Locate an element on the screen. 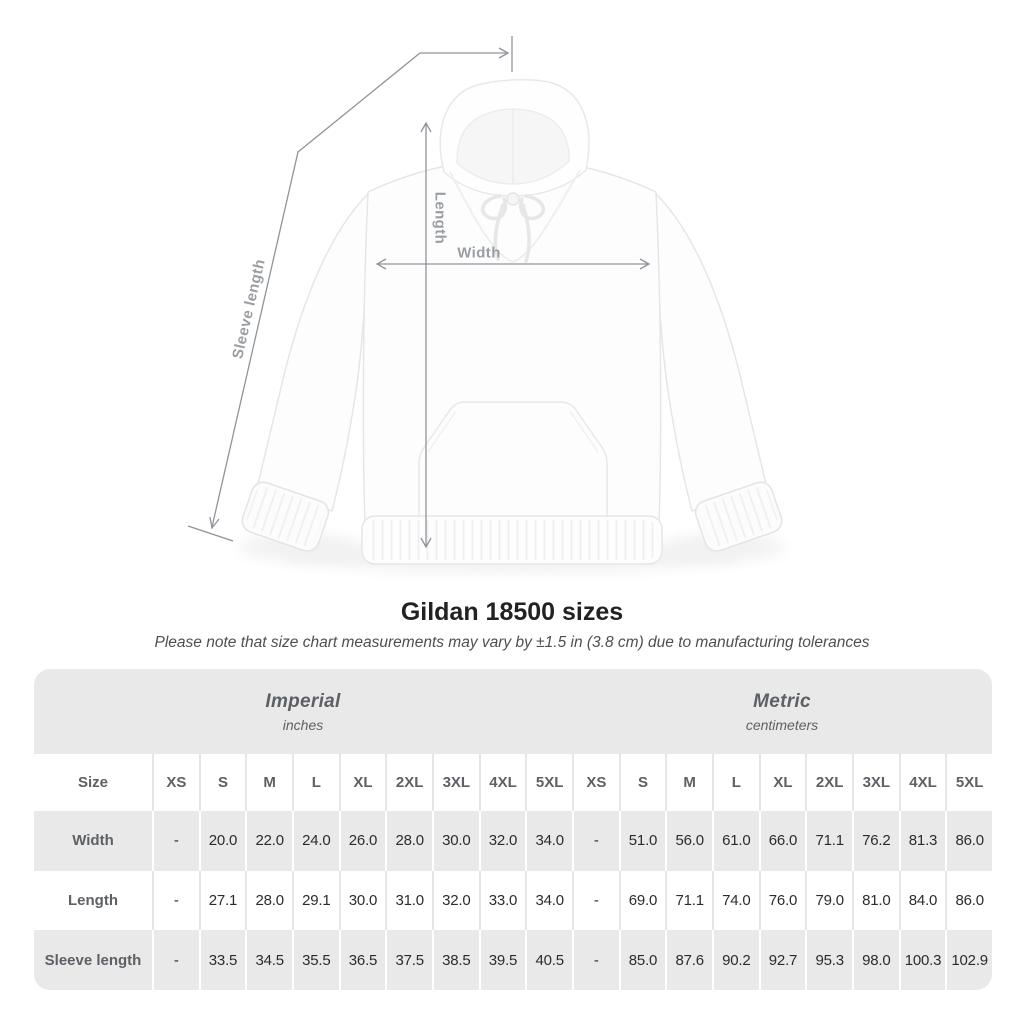 The width and height of the screenshot is (1024, 1024). column-header-metric-l: L is located at coordinates (735, 782).